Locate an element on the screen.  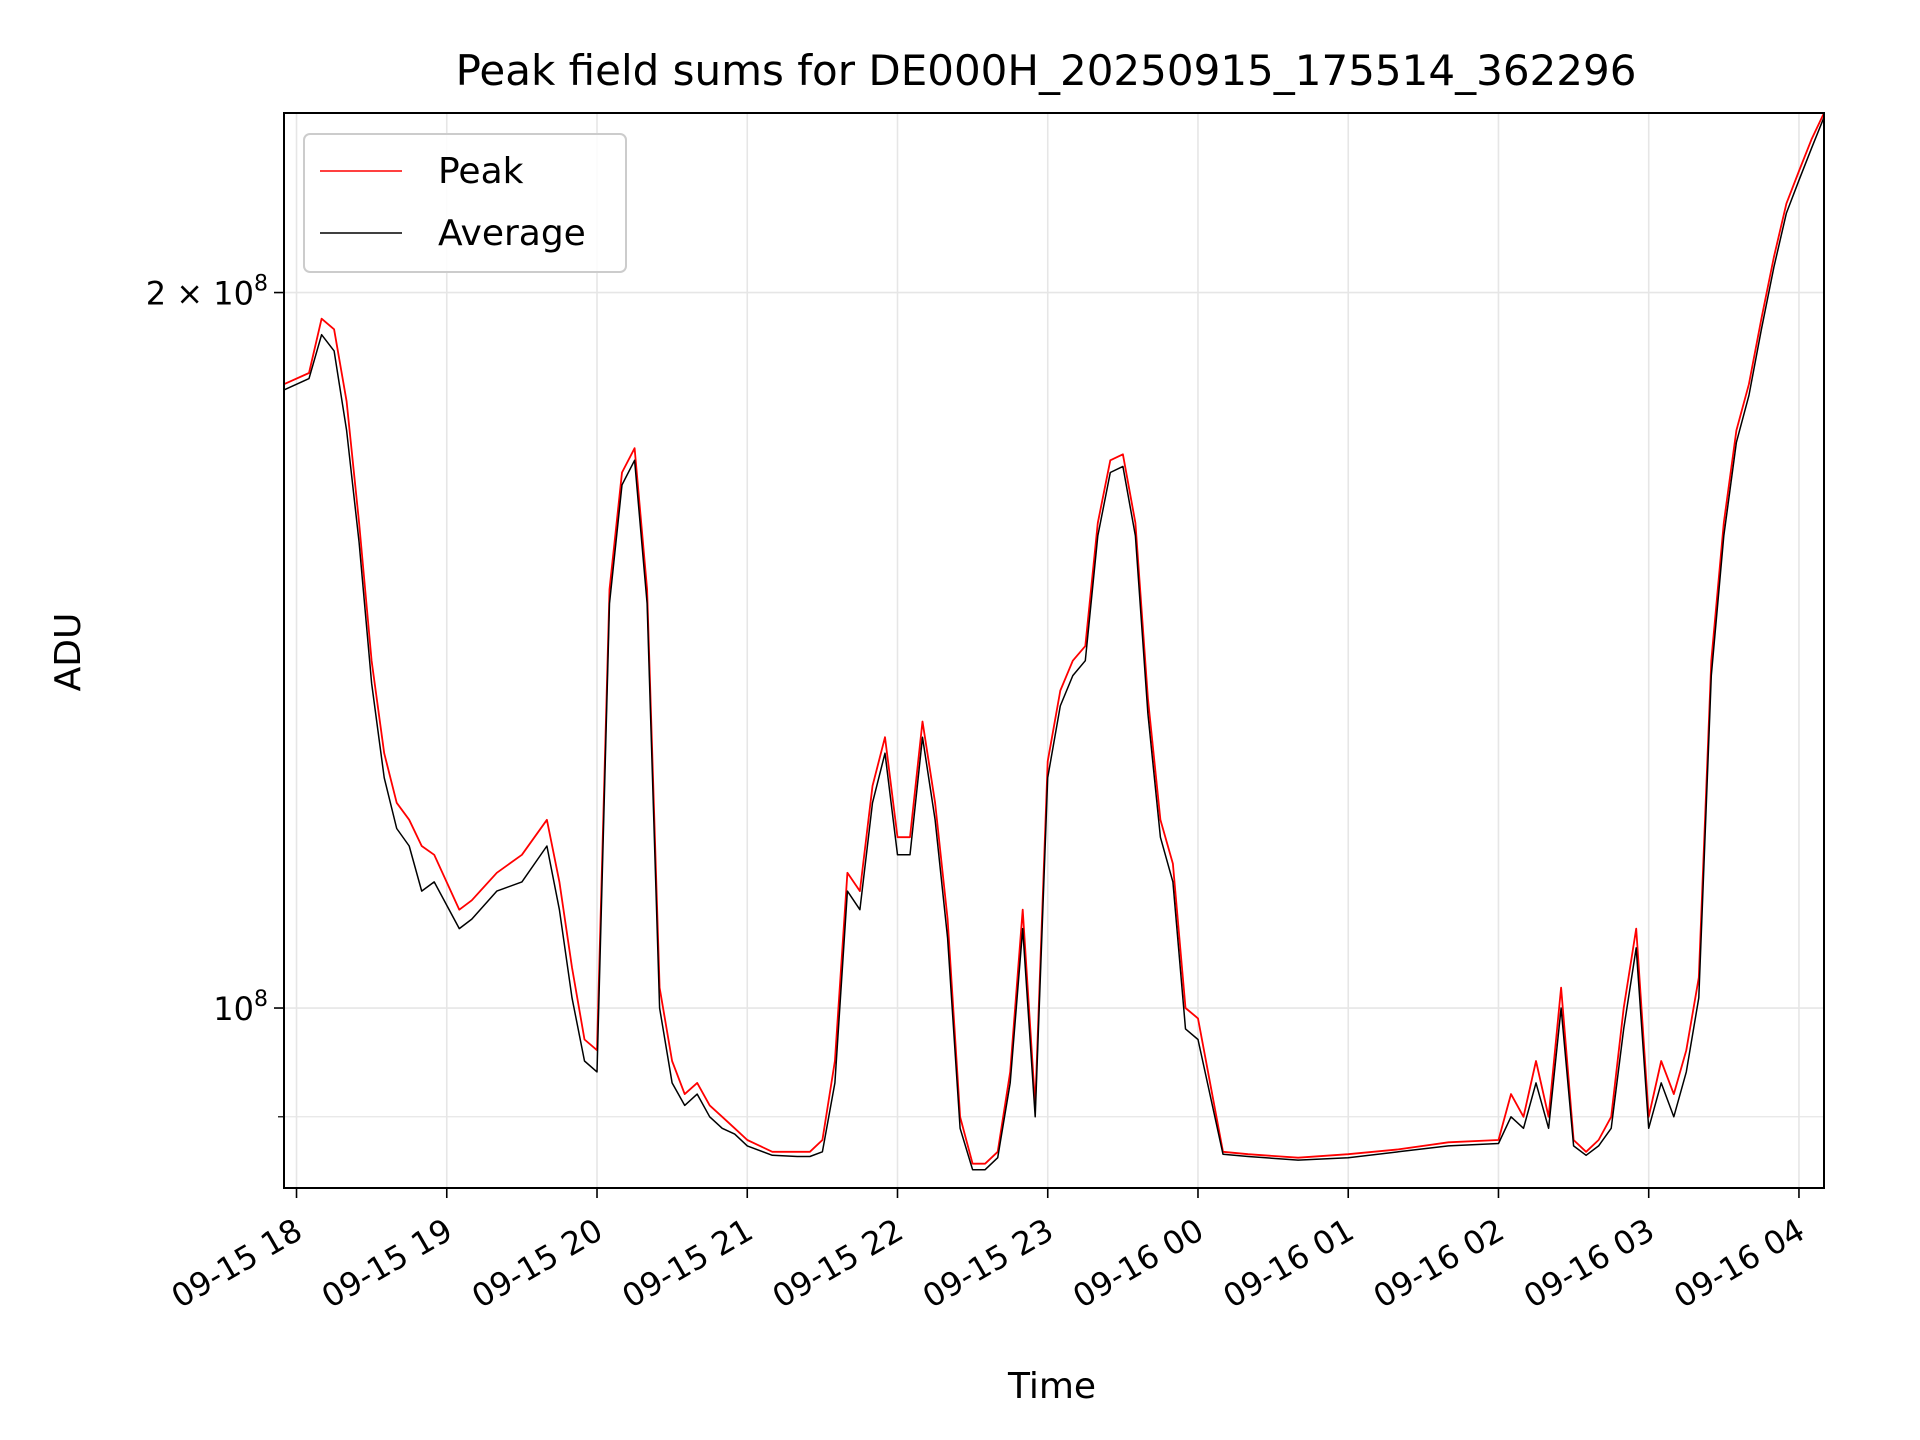
legend: Peak Average is located at coordinates (465, 203).